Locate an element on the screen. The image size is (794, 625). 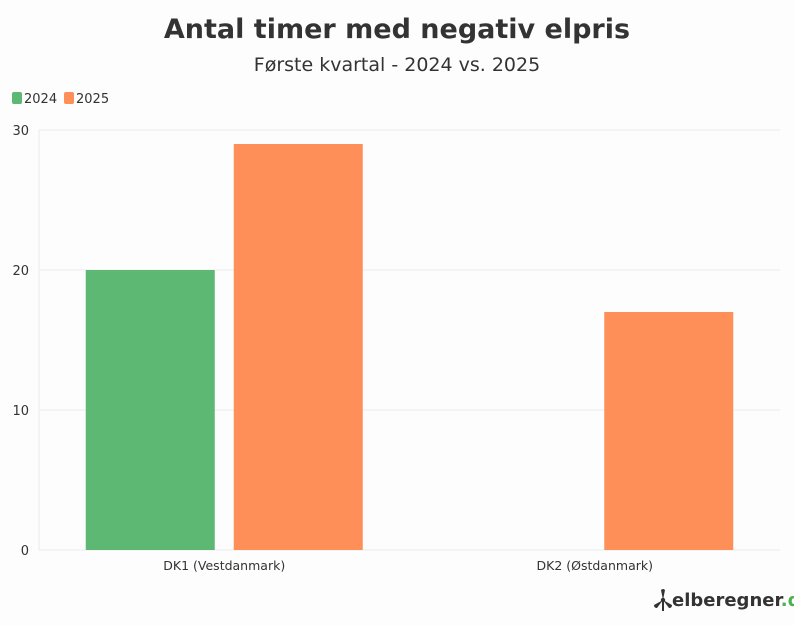
brand-name-suffix: .dk is located at coordinates (787, 600).